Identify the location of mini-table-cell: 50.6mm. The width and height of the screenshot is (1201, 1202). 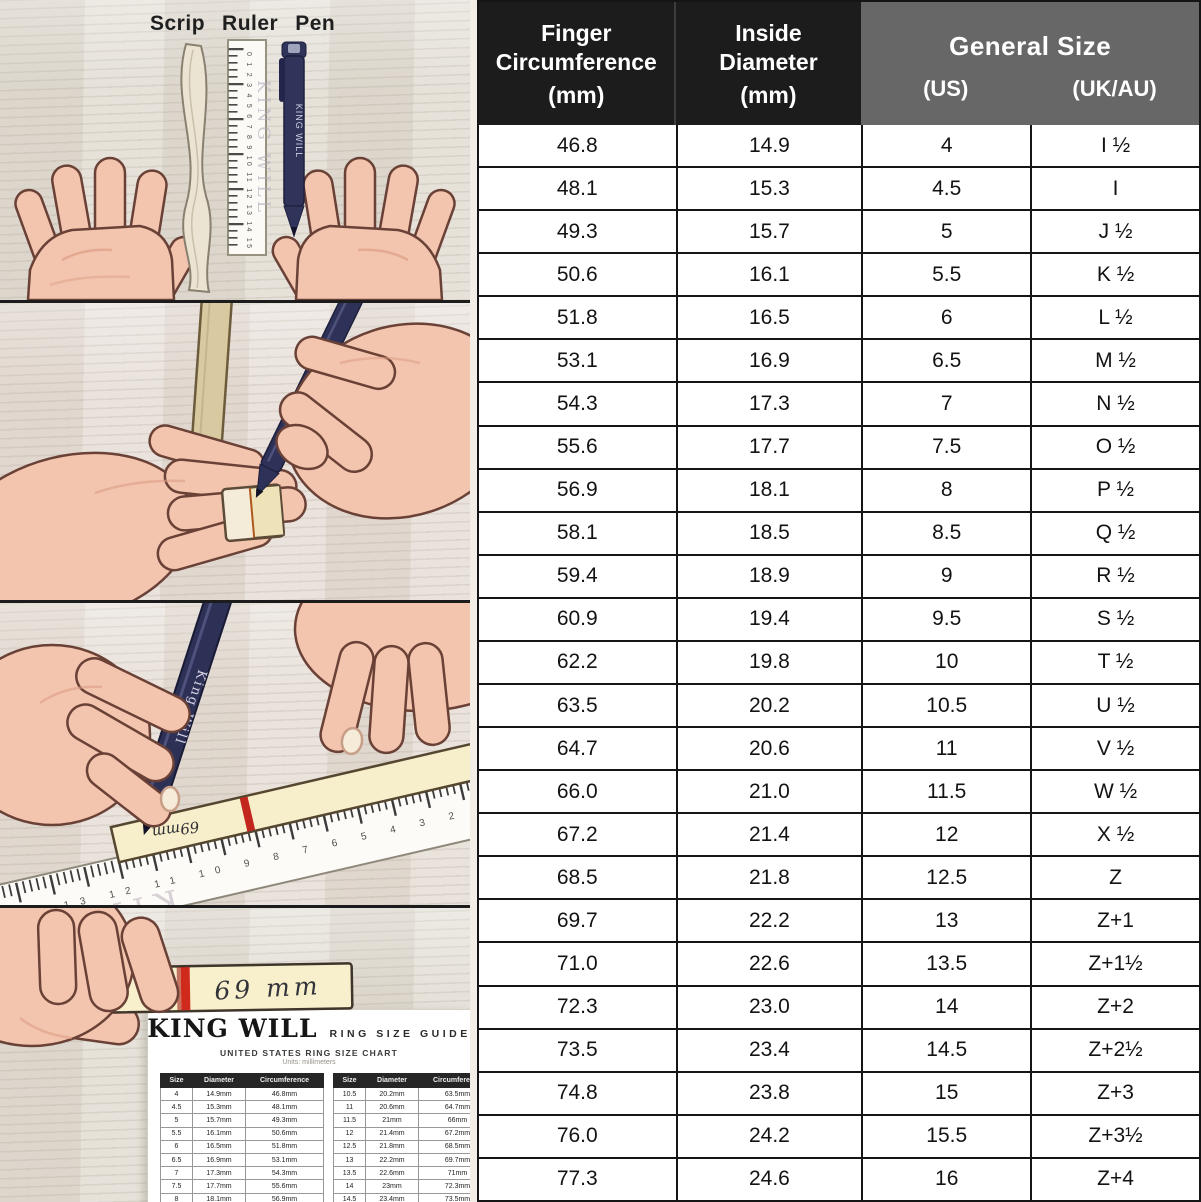
(284, 1133).